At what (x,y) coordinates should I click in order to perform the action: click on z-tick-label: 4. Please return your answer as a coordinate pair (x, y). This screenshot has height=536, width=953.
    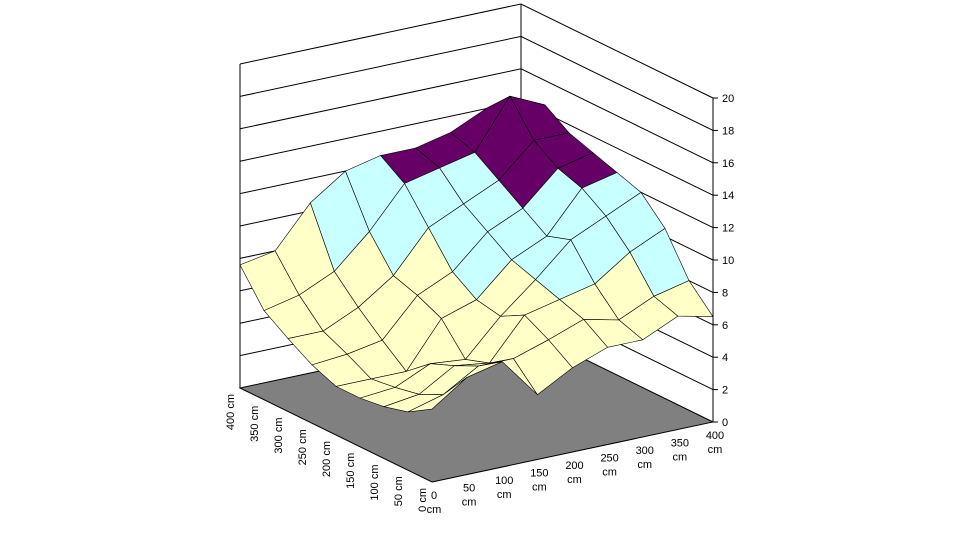
    Looking at the image, I should click on (725, 358).